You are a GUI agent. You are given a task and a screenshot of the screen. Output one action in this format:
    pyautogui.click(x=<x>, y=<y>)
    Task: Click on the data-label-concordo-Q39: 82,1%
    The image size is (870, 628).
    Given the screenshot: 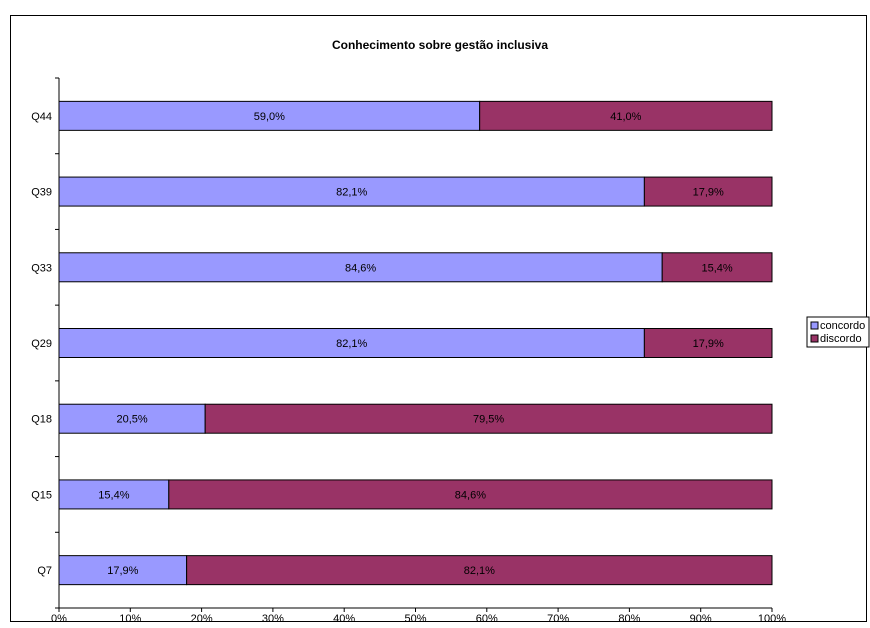 What is the action you would take?
    pyautogui.click(x=351, y=193)
    